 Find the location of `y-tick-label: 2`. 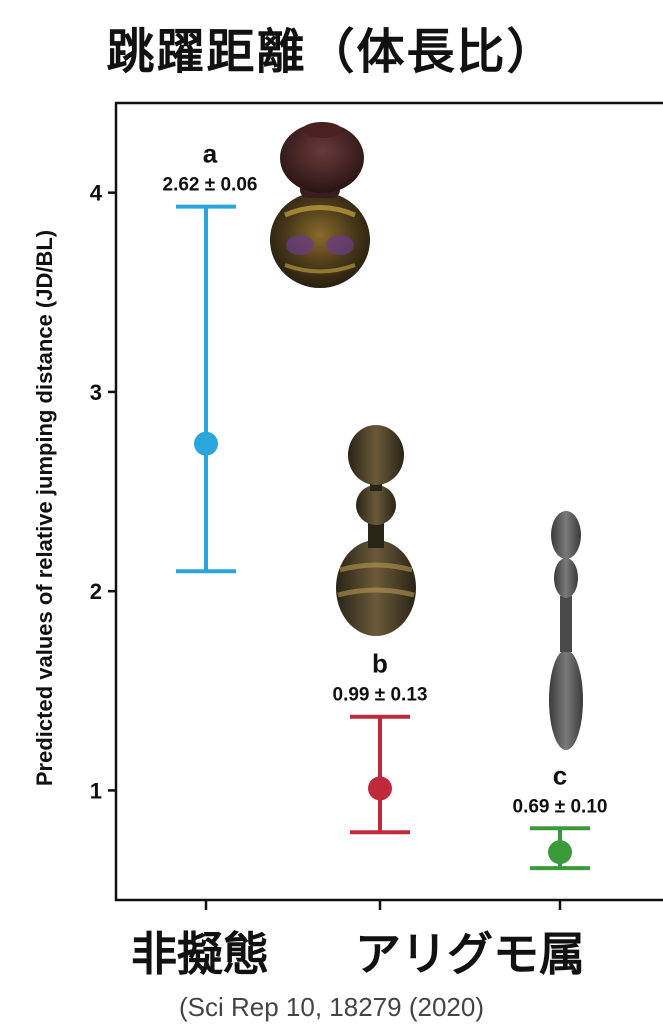

y-tick-label: 2 is located at coordinates (96, 591).